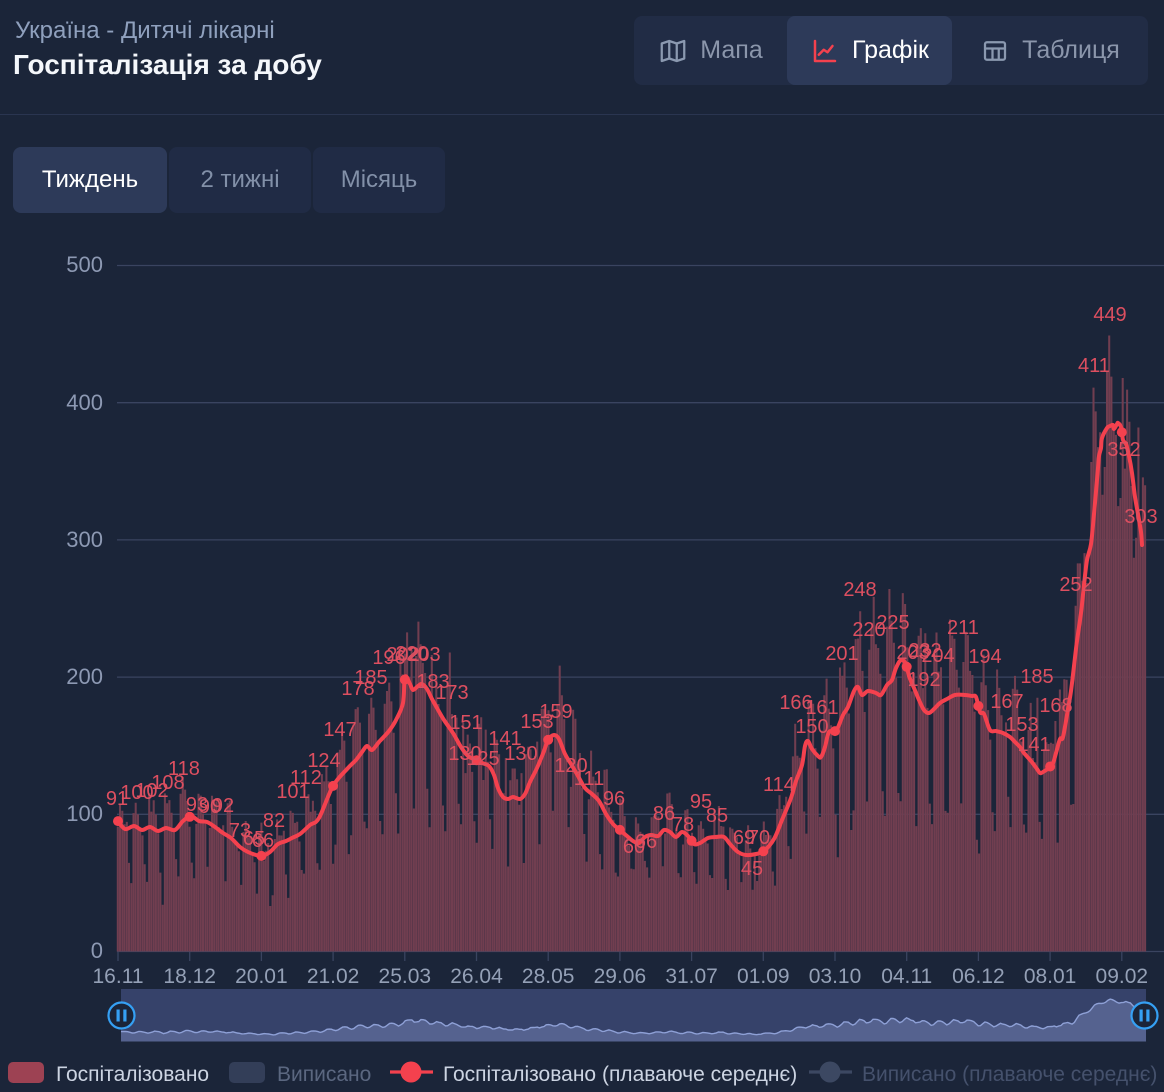 Image resolution: width=1164 pixels, height=1092 pixels. I want to click on svg-text: 178, so click(357, 689).